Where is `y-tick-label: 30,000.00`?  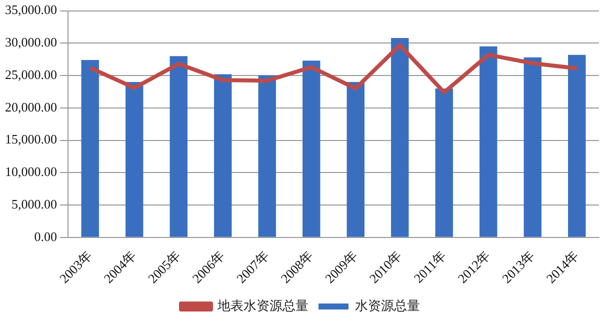
y-tick-label: 30,000.00 is located at coordinates (31, 42).